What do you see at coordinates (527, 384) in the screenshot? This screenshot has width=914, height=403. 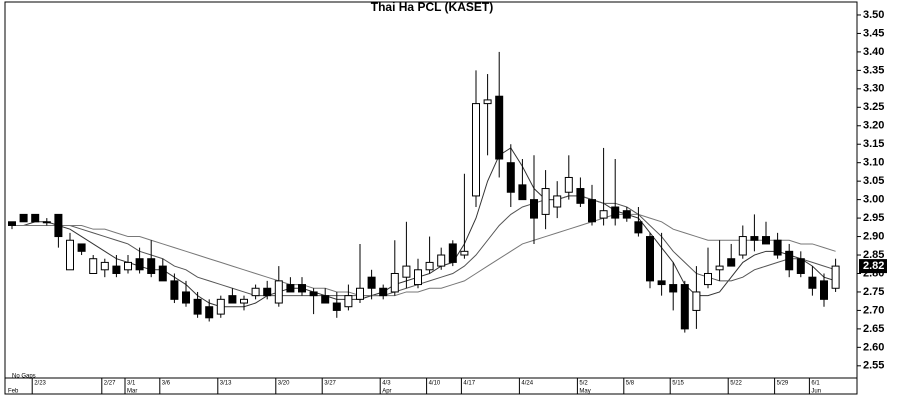 I see `x-tick-label: 4/24` at bounding box center [527, 384].